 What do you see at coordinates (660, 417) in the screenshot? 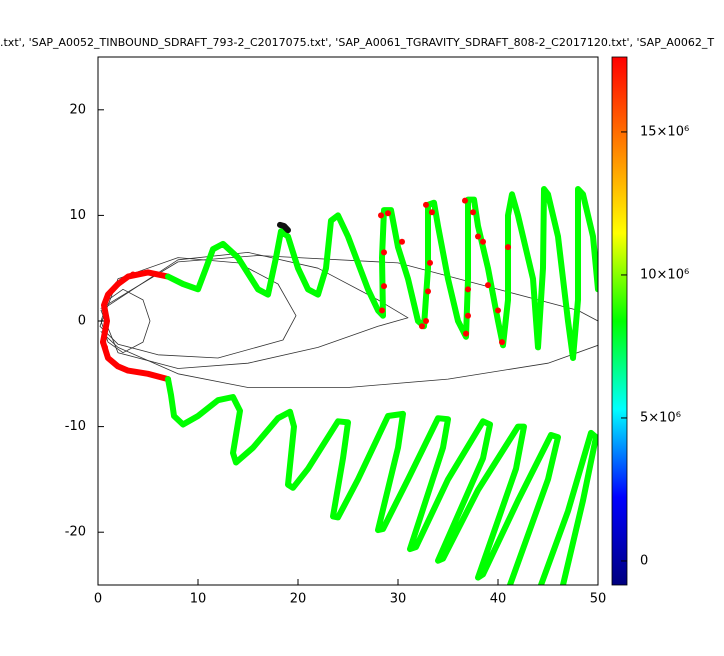
I see `colorbar-tick-label: 5×10⁶` at bounding box center [660, 417].